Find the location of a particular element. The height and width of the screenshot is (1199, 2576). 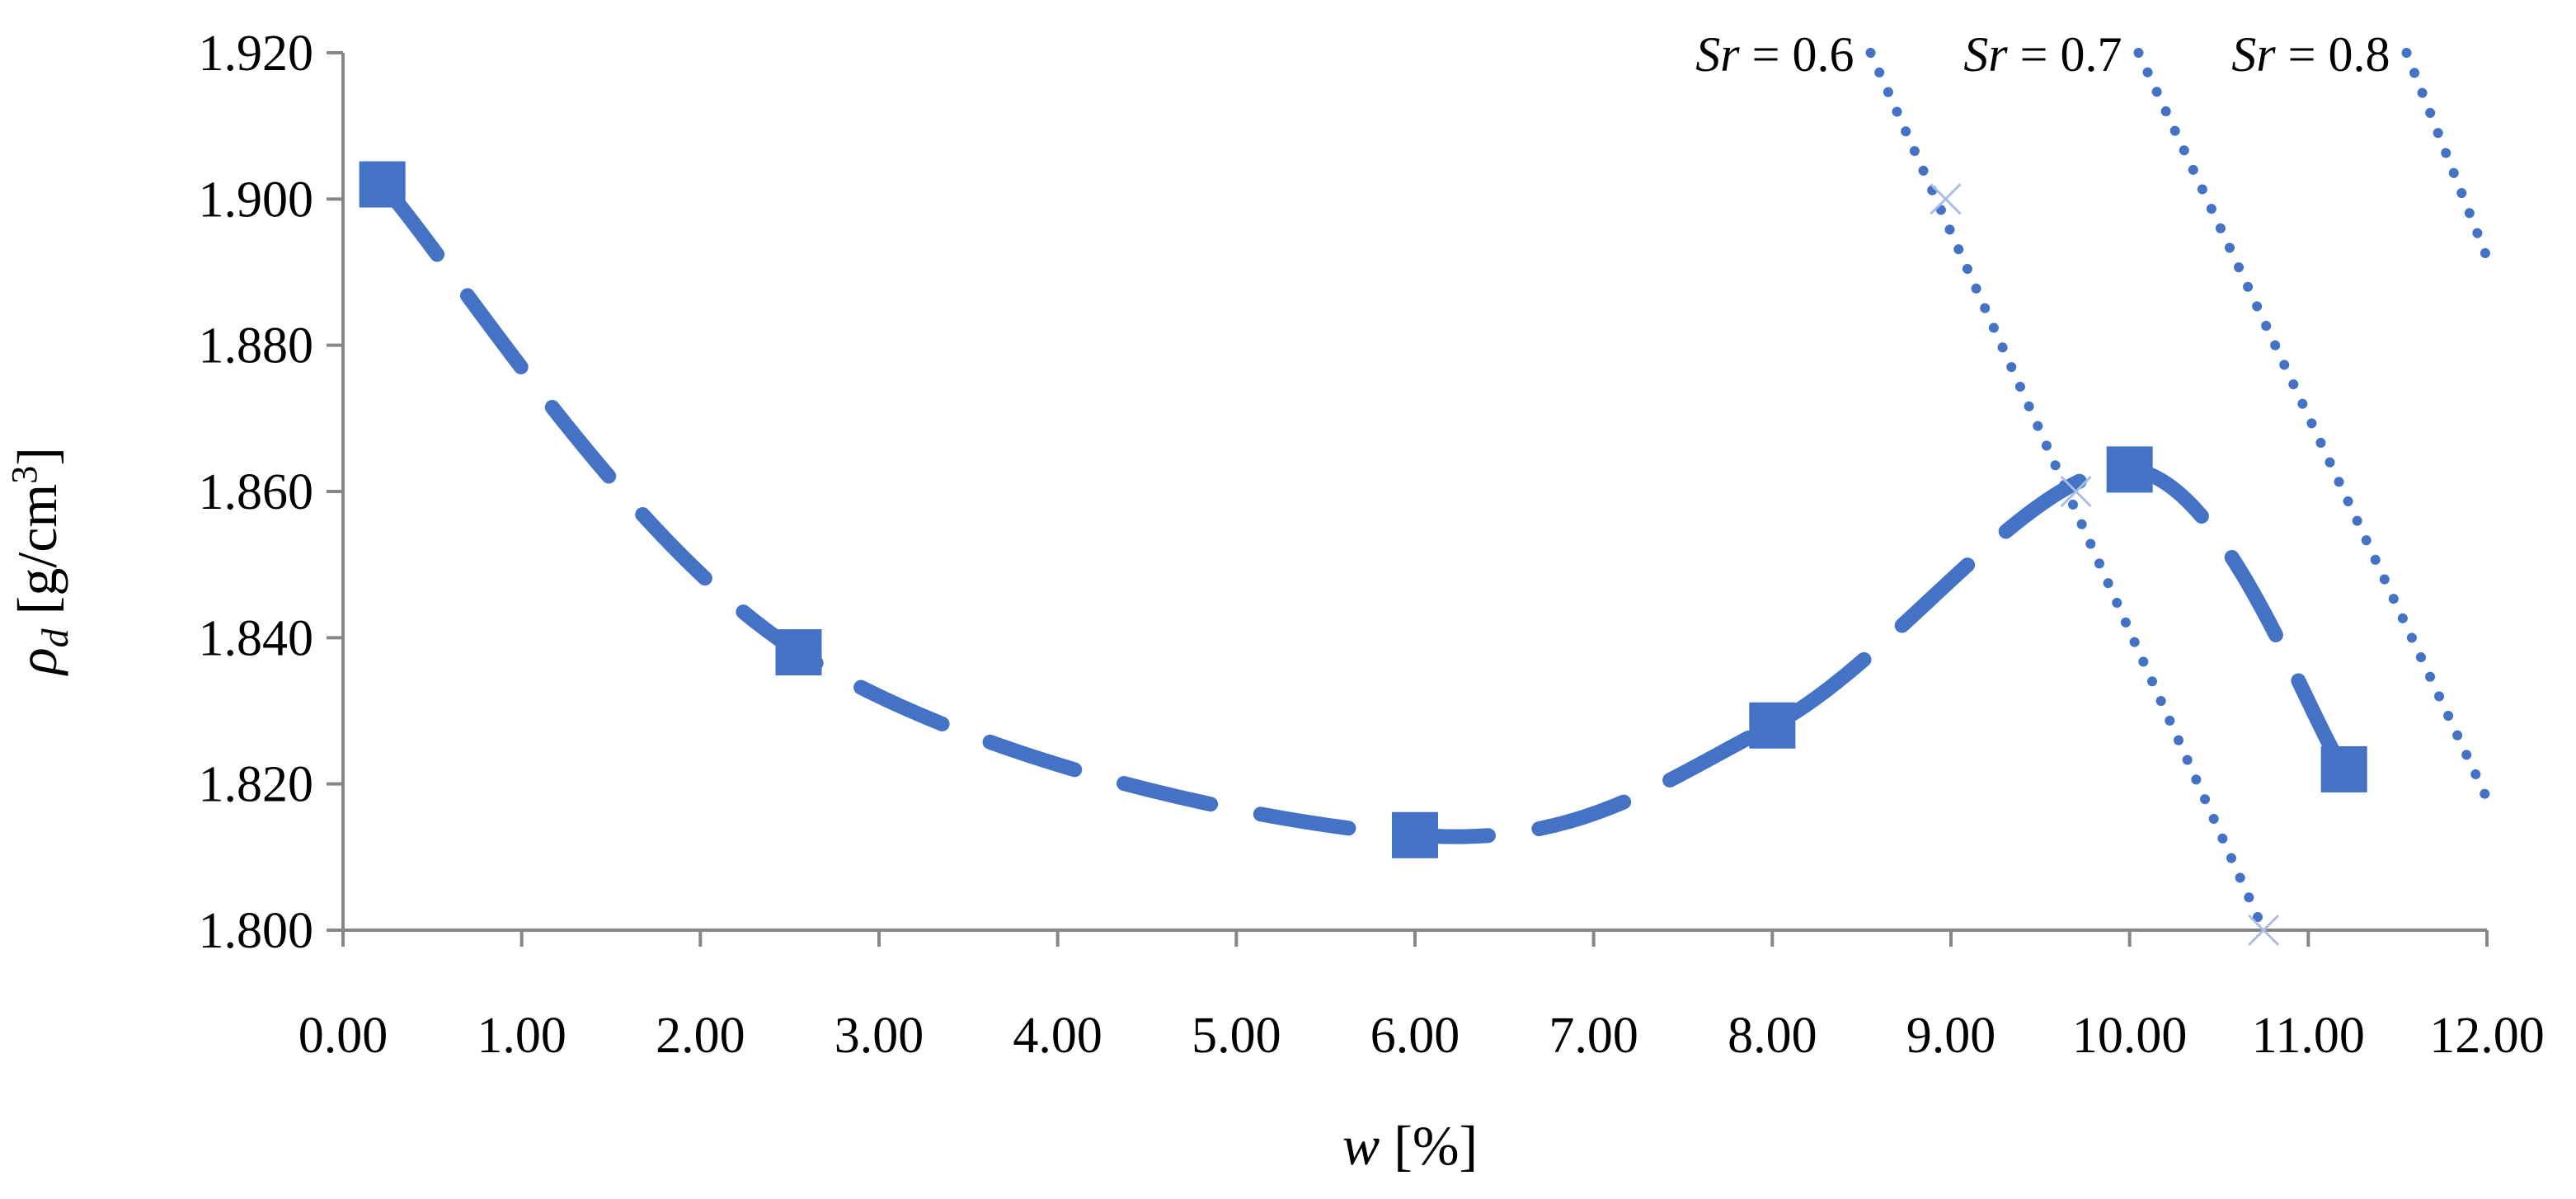

y-tick-label: 1.880 is located at coordinates (256, 346).